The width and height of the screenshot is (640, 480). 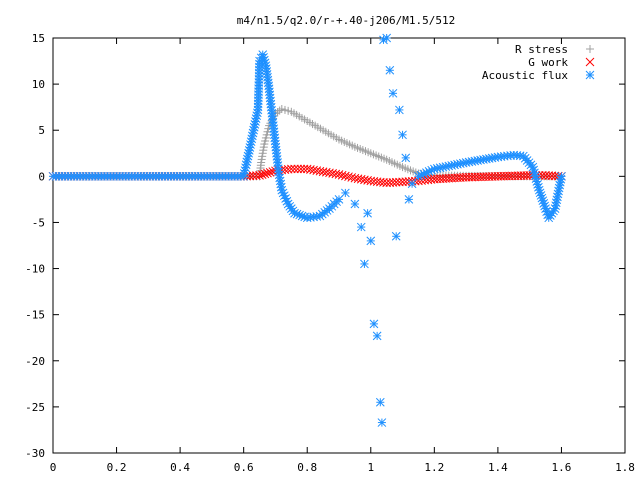 I want to click on legend-label: G work, so click(x=548, y=62).